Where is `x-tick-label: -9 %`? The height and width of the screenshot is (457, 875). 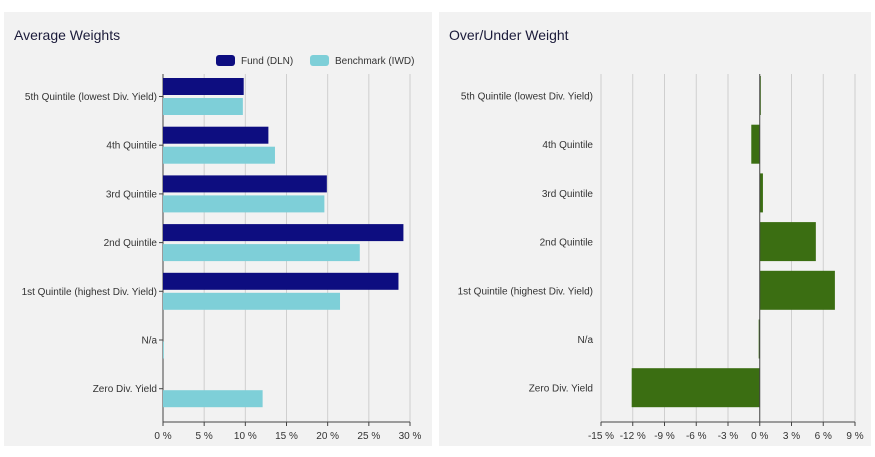 x-tick-label: -9 % is located at coordinates (664, 436).